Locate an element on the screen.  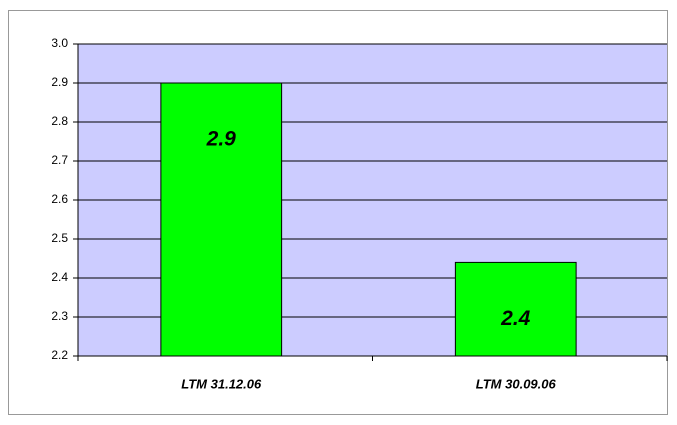
y-tick-label: 2.5 is located at coordinates (59, 238).